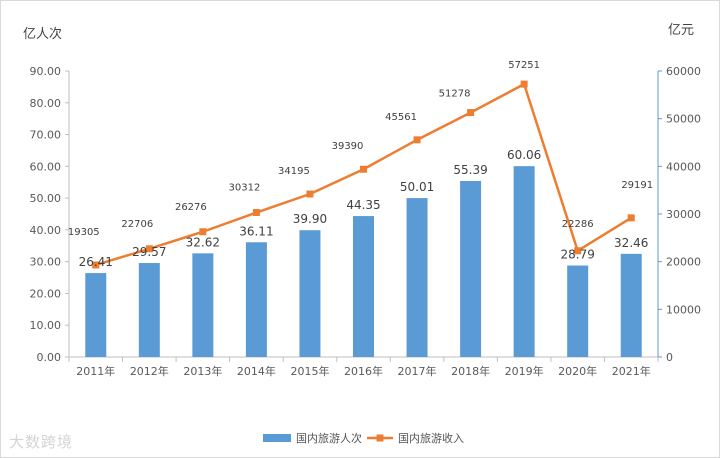 Image resolution: width=720 pixels, height=458 pixels. Describe the element at coordinates (683, 119) in the screenshot. I see `right-y-tick-label: 50000` at that location.